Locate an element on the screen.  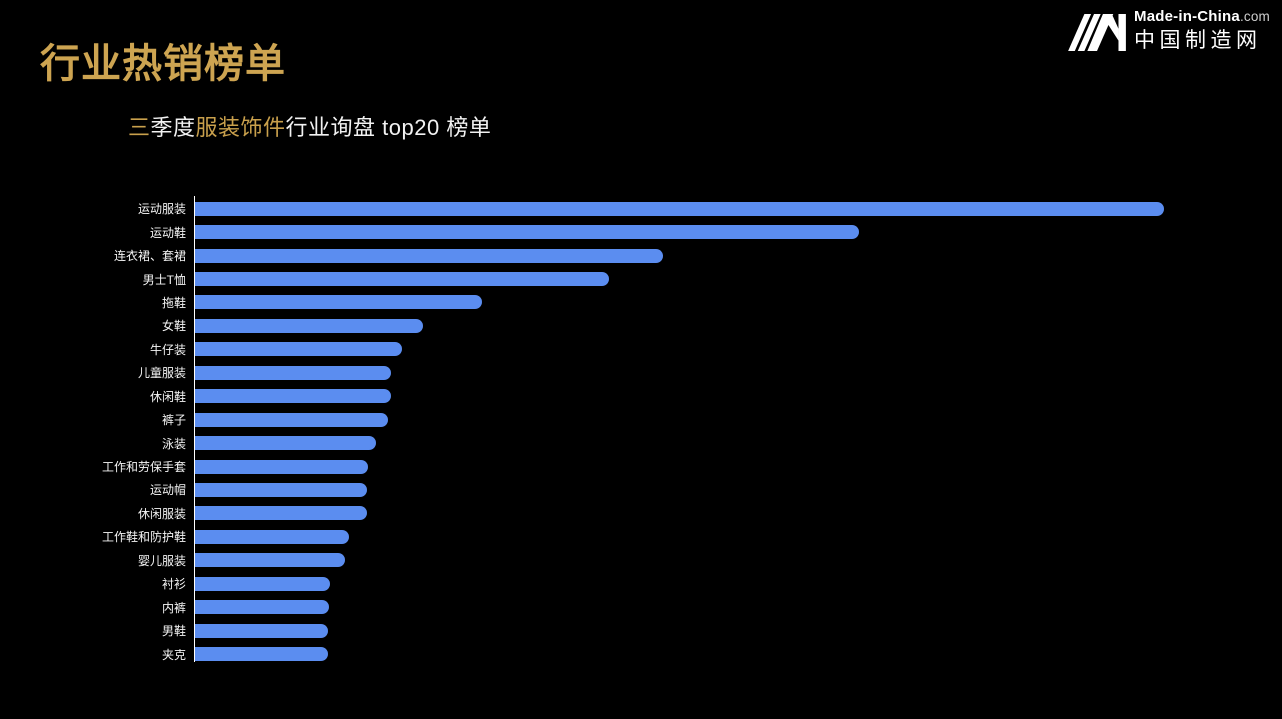
subtitle-segment: 服装饰件 is located at coordinates (240, 127).